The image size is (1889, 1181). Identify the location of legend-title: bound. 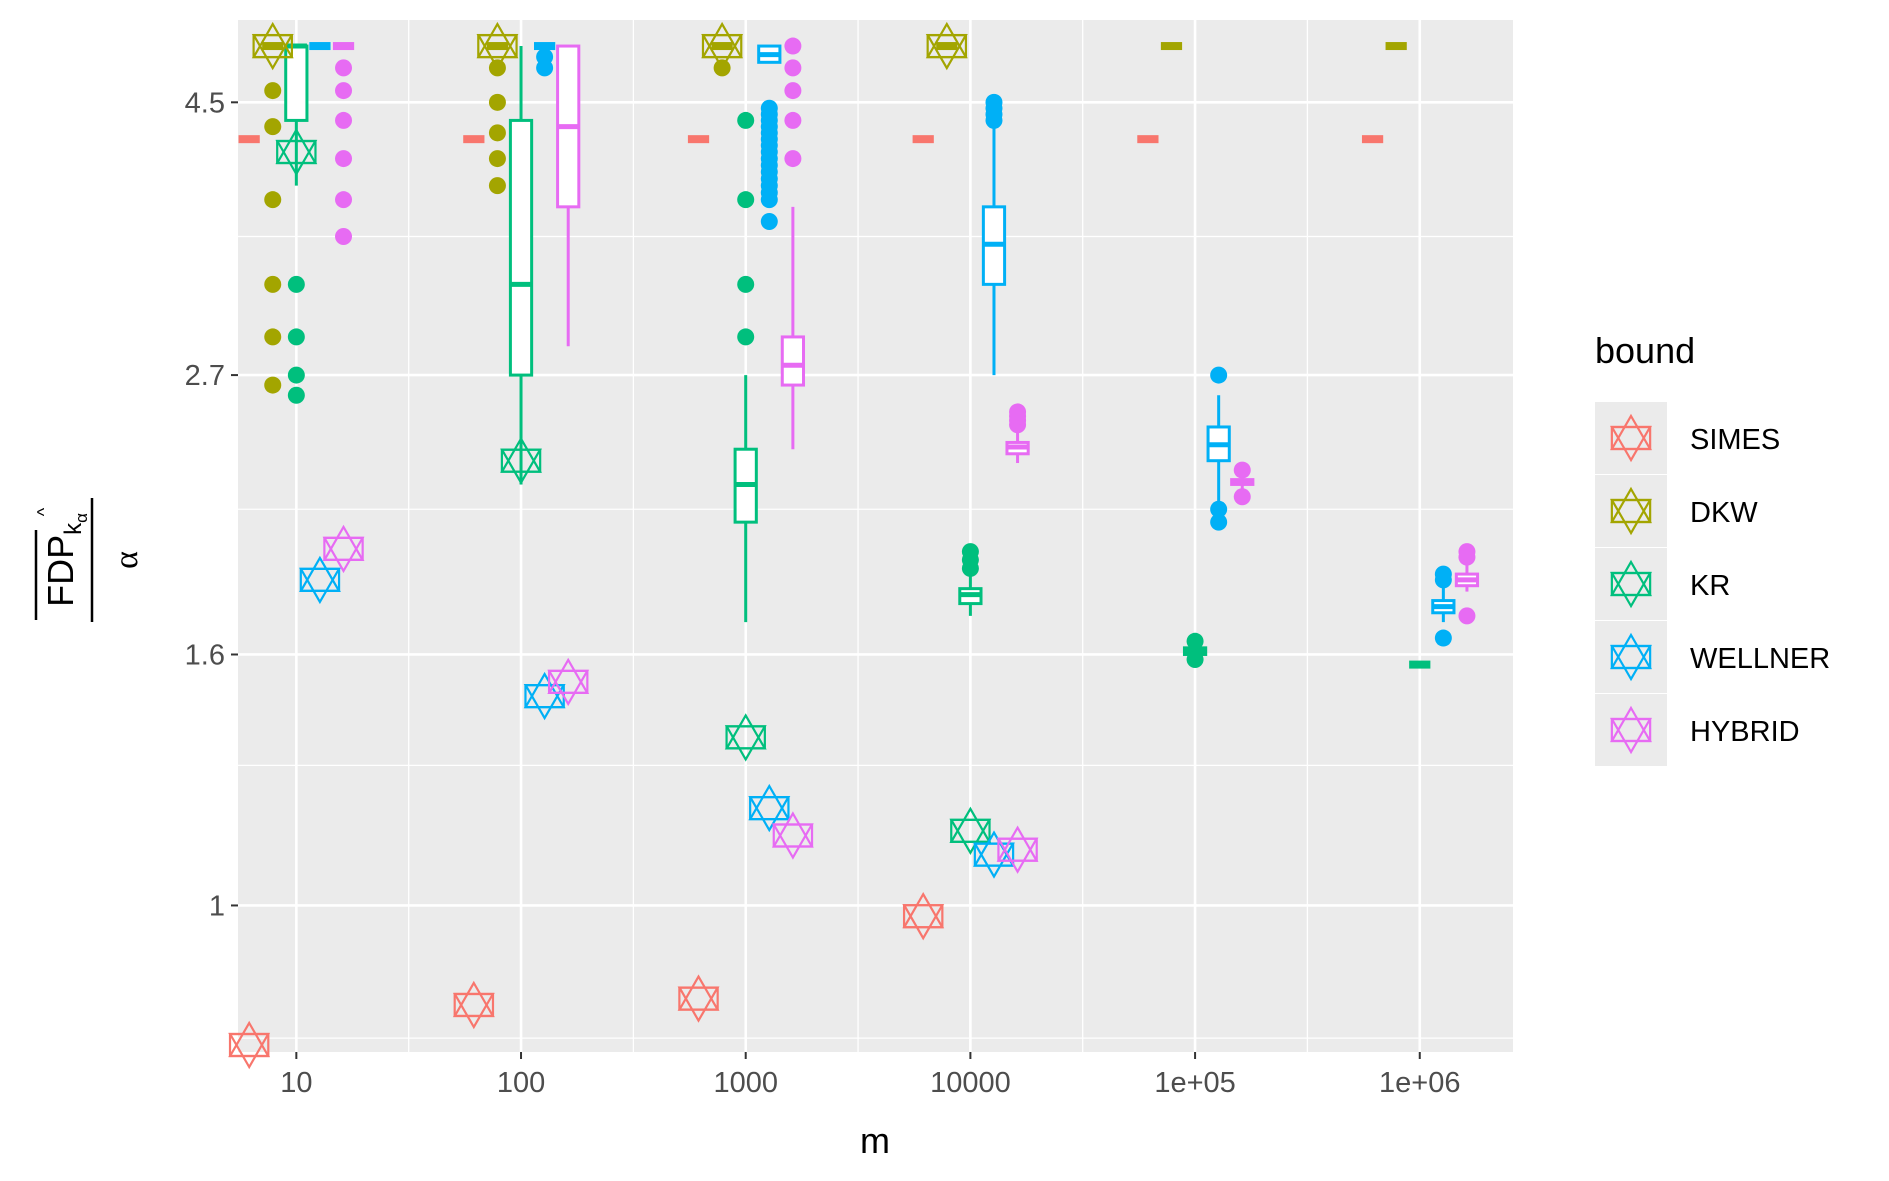
(1645, 350).